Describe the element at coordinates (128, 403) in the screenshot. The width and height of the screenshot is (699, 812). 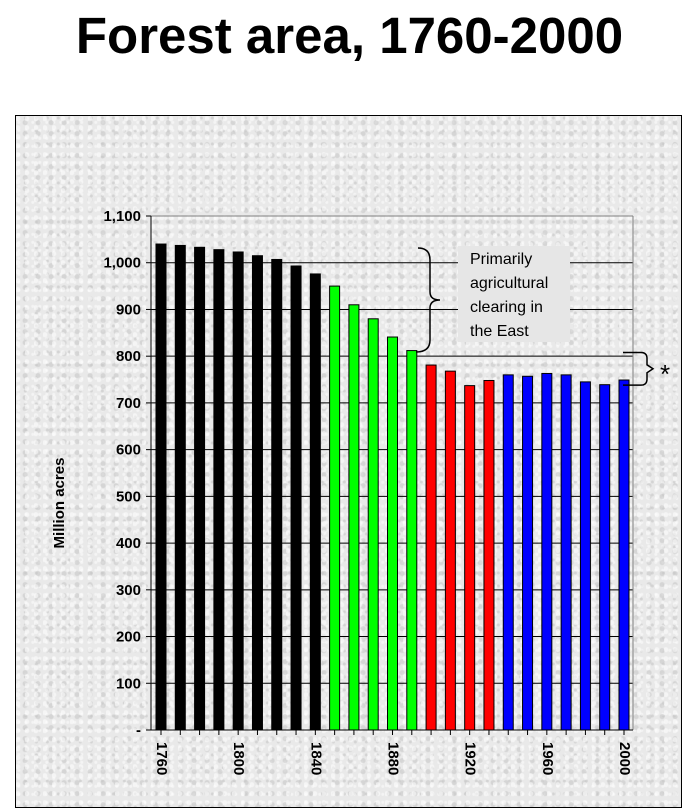
I see `y-tick-label: 700` at that location.